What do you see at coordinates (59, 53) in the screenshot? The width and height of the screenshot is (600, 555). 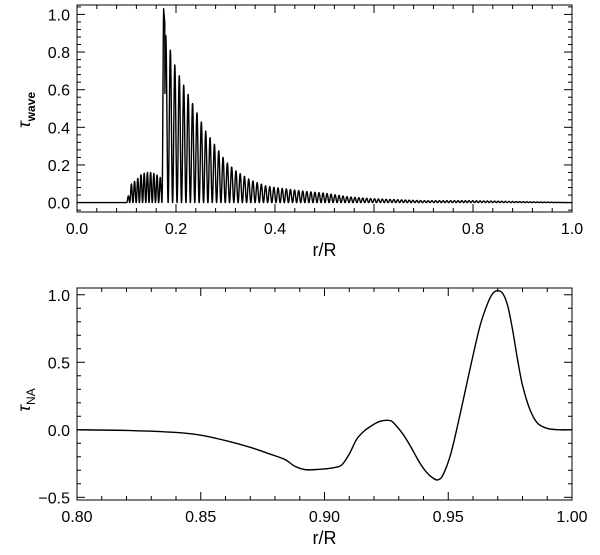 I see `y-tick-label: 0.8` at bounding box center [59, 53].